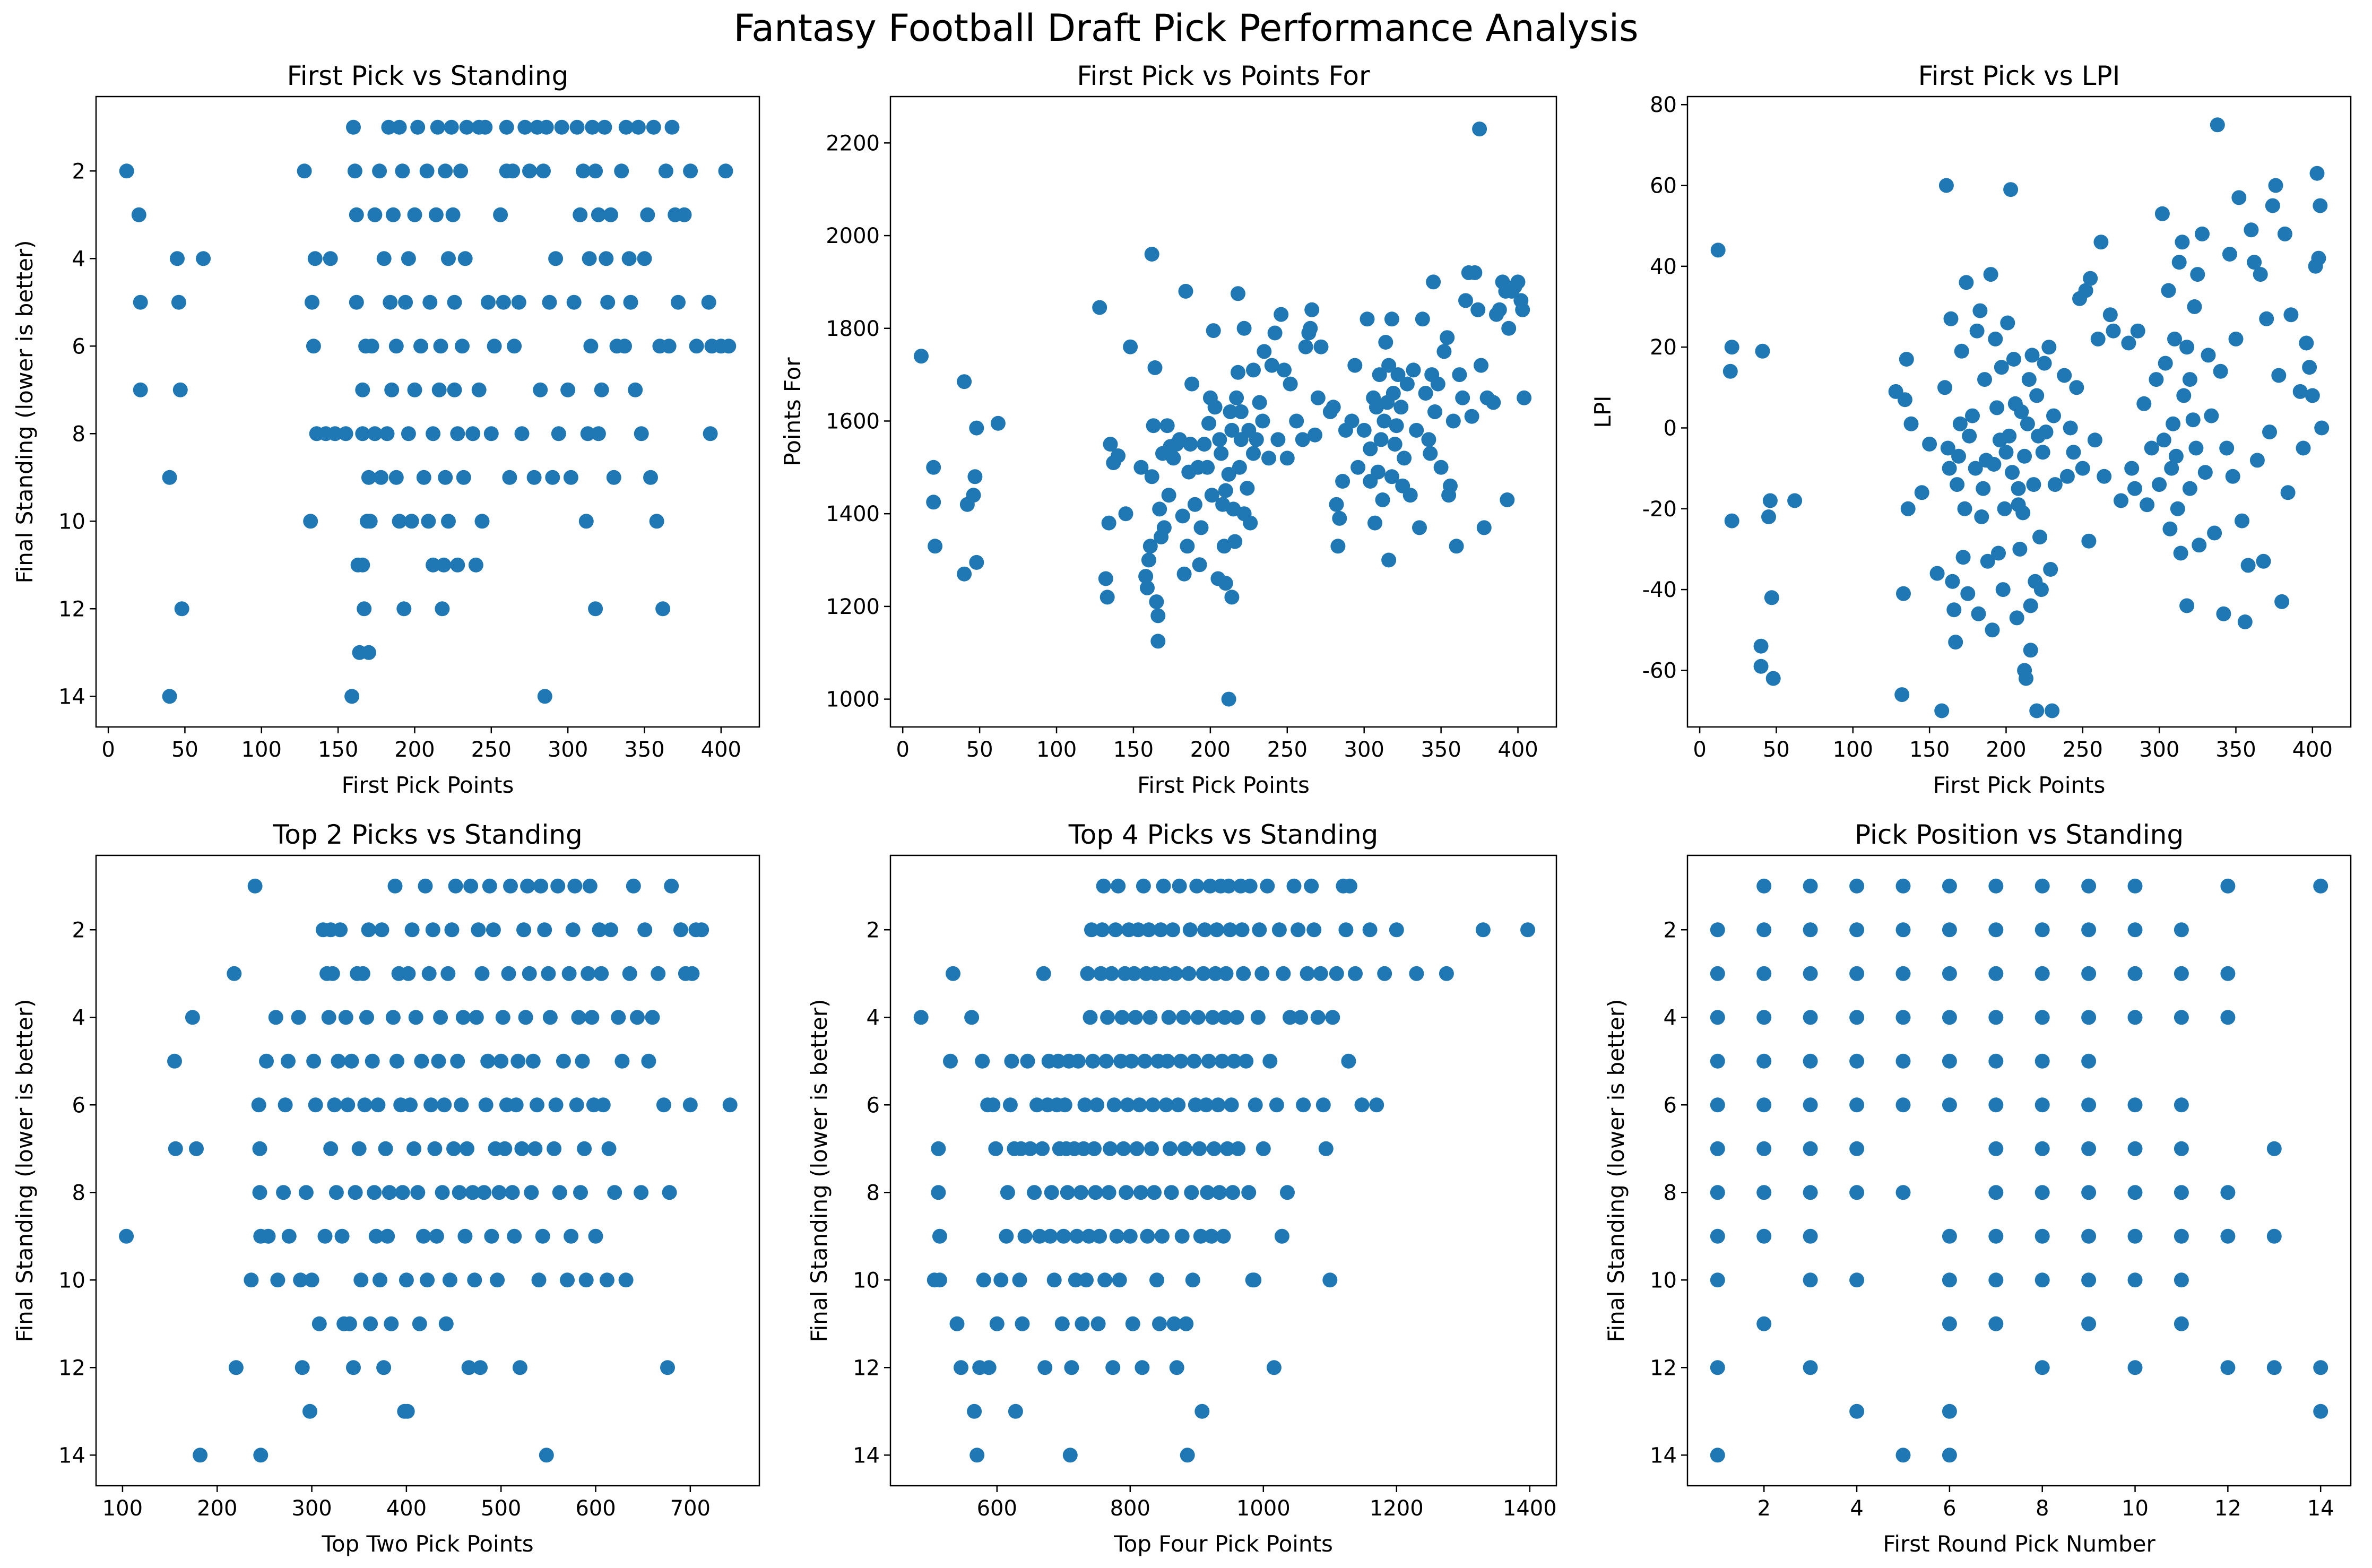 Image resolution: width=2372 pixels, height=1568 pixels. I want to click on scatter-points, so click(1224, 1170).